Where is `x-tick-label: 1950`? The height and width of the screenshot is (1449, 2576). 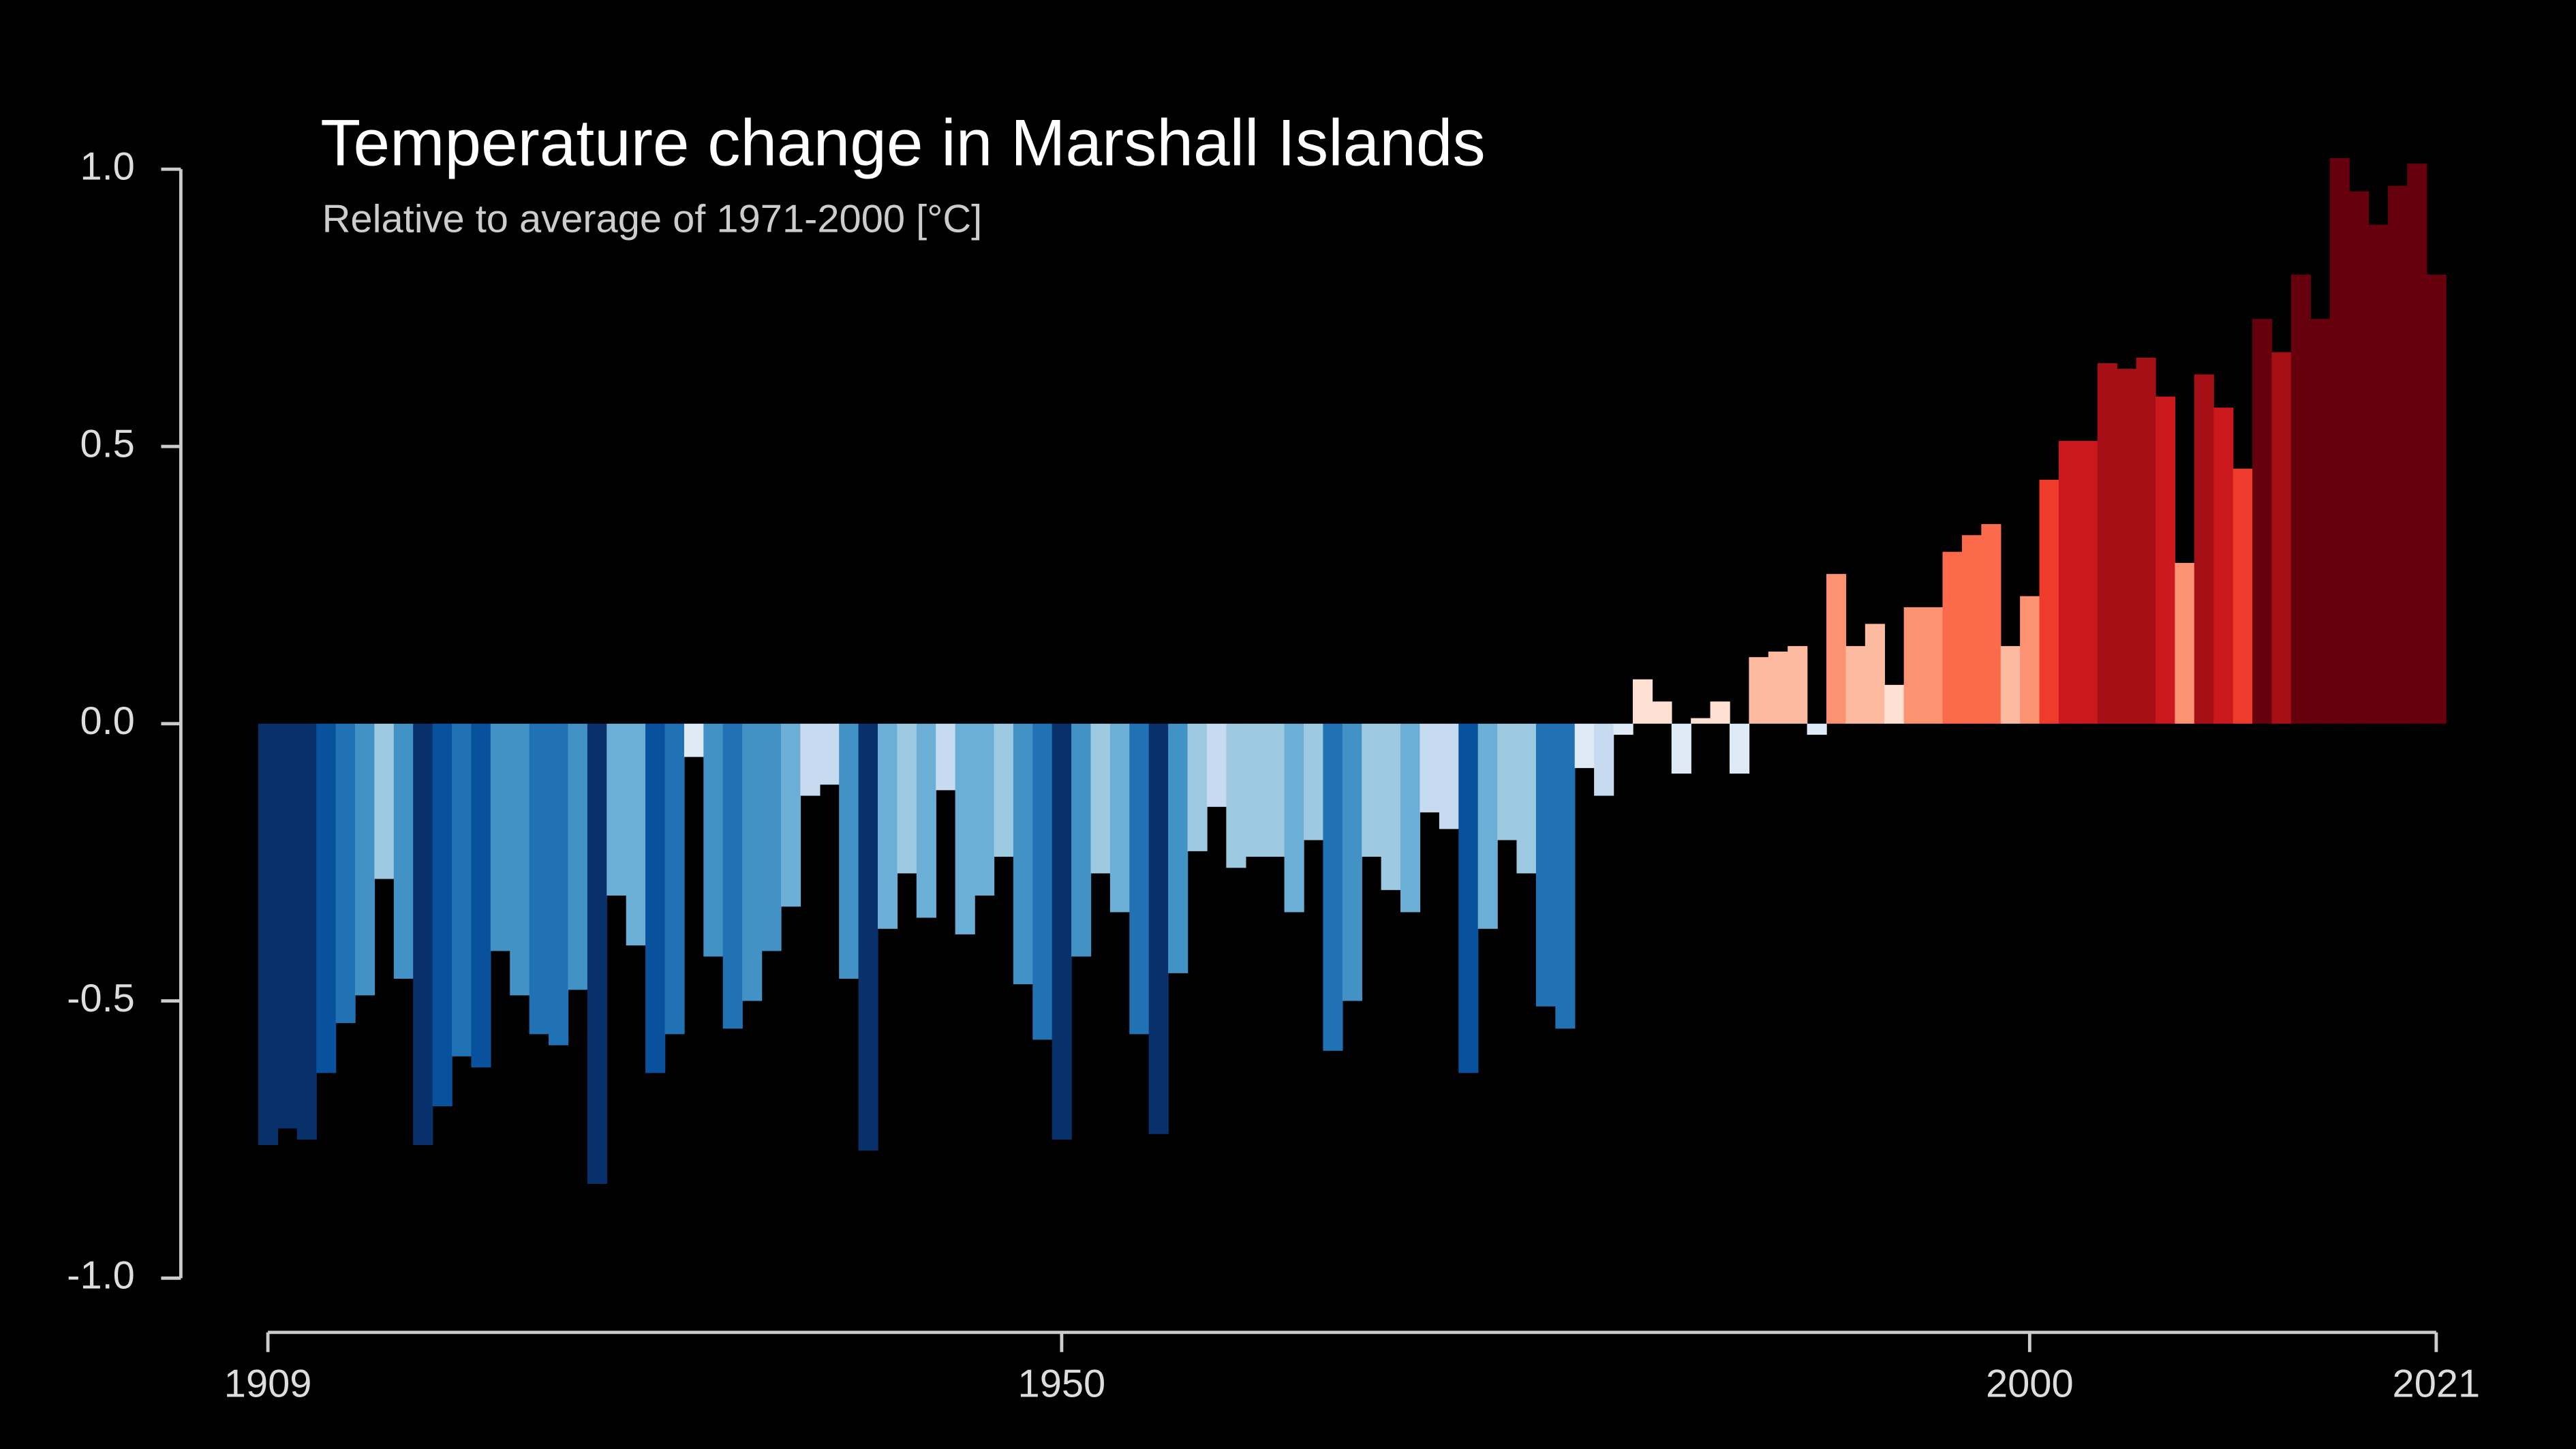
x-tick-label: 1950 is located at coordinates (1062, 1384).